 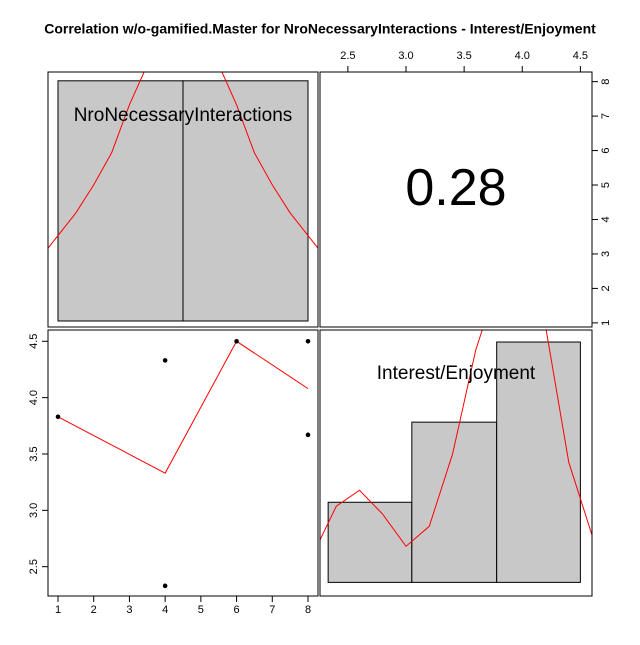 I want to click on y-tick-label: 1, so click(x=606, y=323).